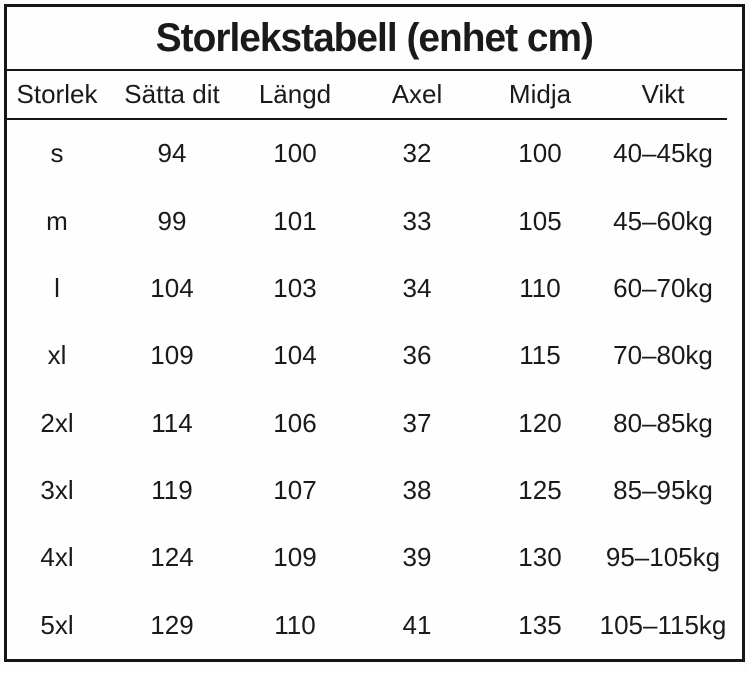 Image resolution: width=750 pixels, height=673 pixels. What do you see at coordinates (540, 94) in the screenshot?
I see `header-cell: Midja` at bounding box center [540, 94].